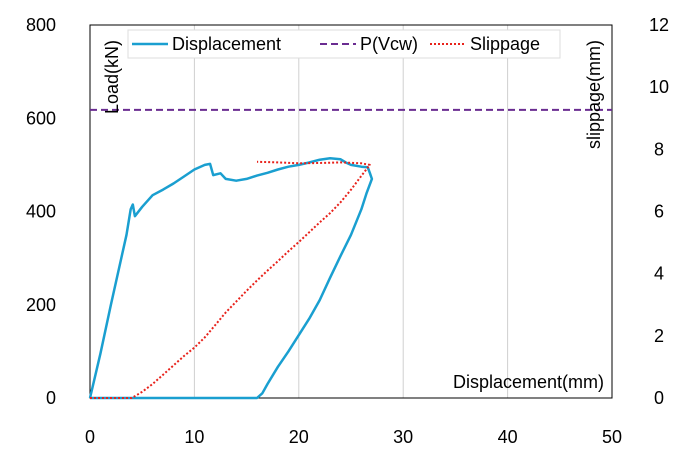 The height and width of the screenshot is (462, 677). I want to click on x-axis-ticks: 0 10 20 30 40 50, so click(353, 437).